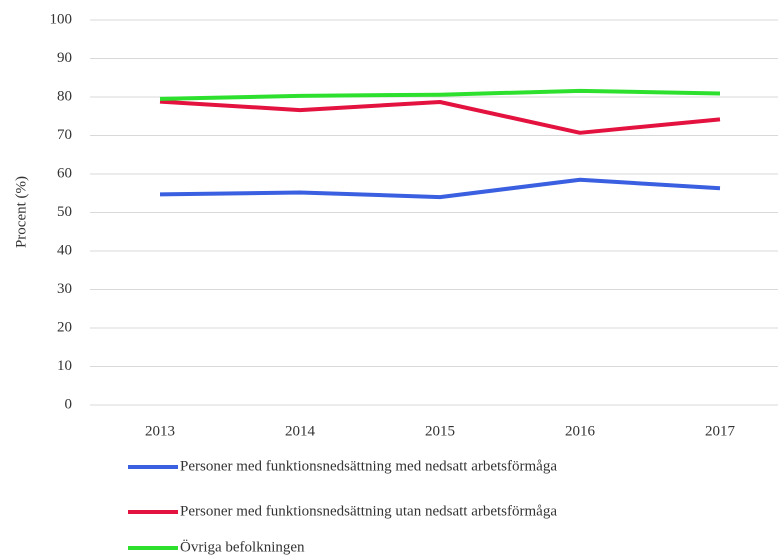 Image resolution: width=781 pixels, height=559 pixels. What do you see at coordinates (64, 250) in the screenshot?
I see `y-tick-label: 40` at bounding box center [64, 250].